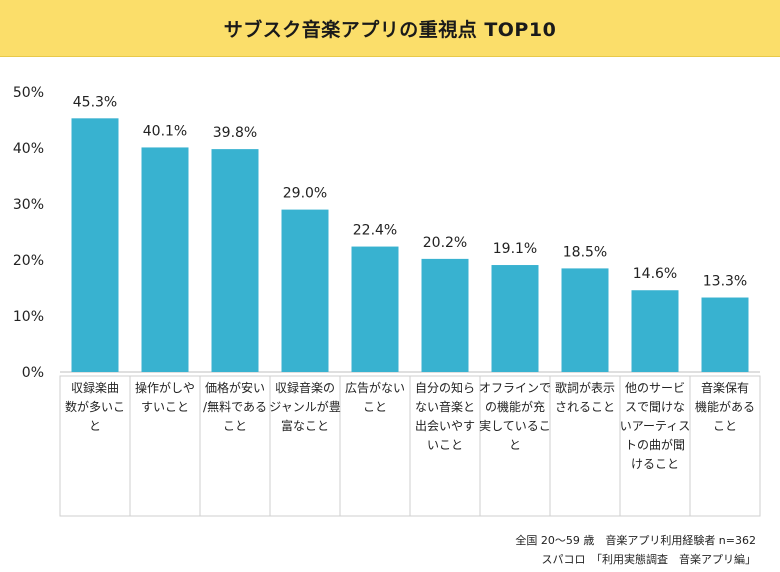  Describe the element at coordinates (305, 425) in the screenshot. I see `category-label-line: 富なこと` at that location.